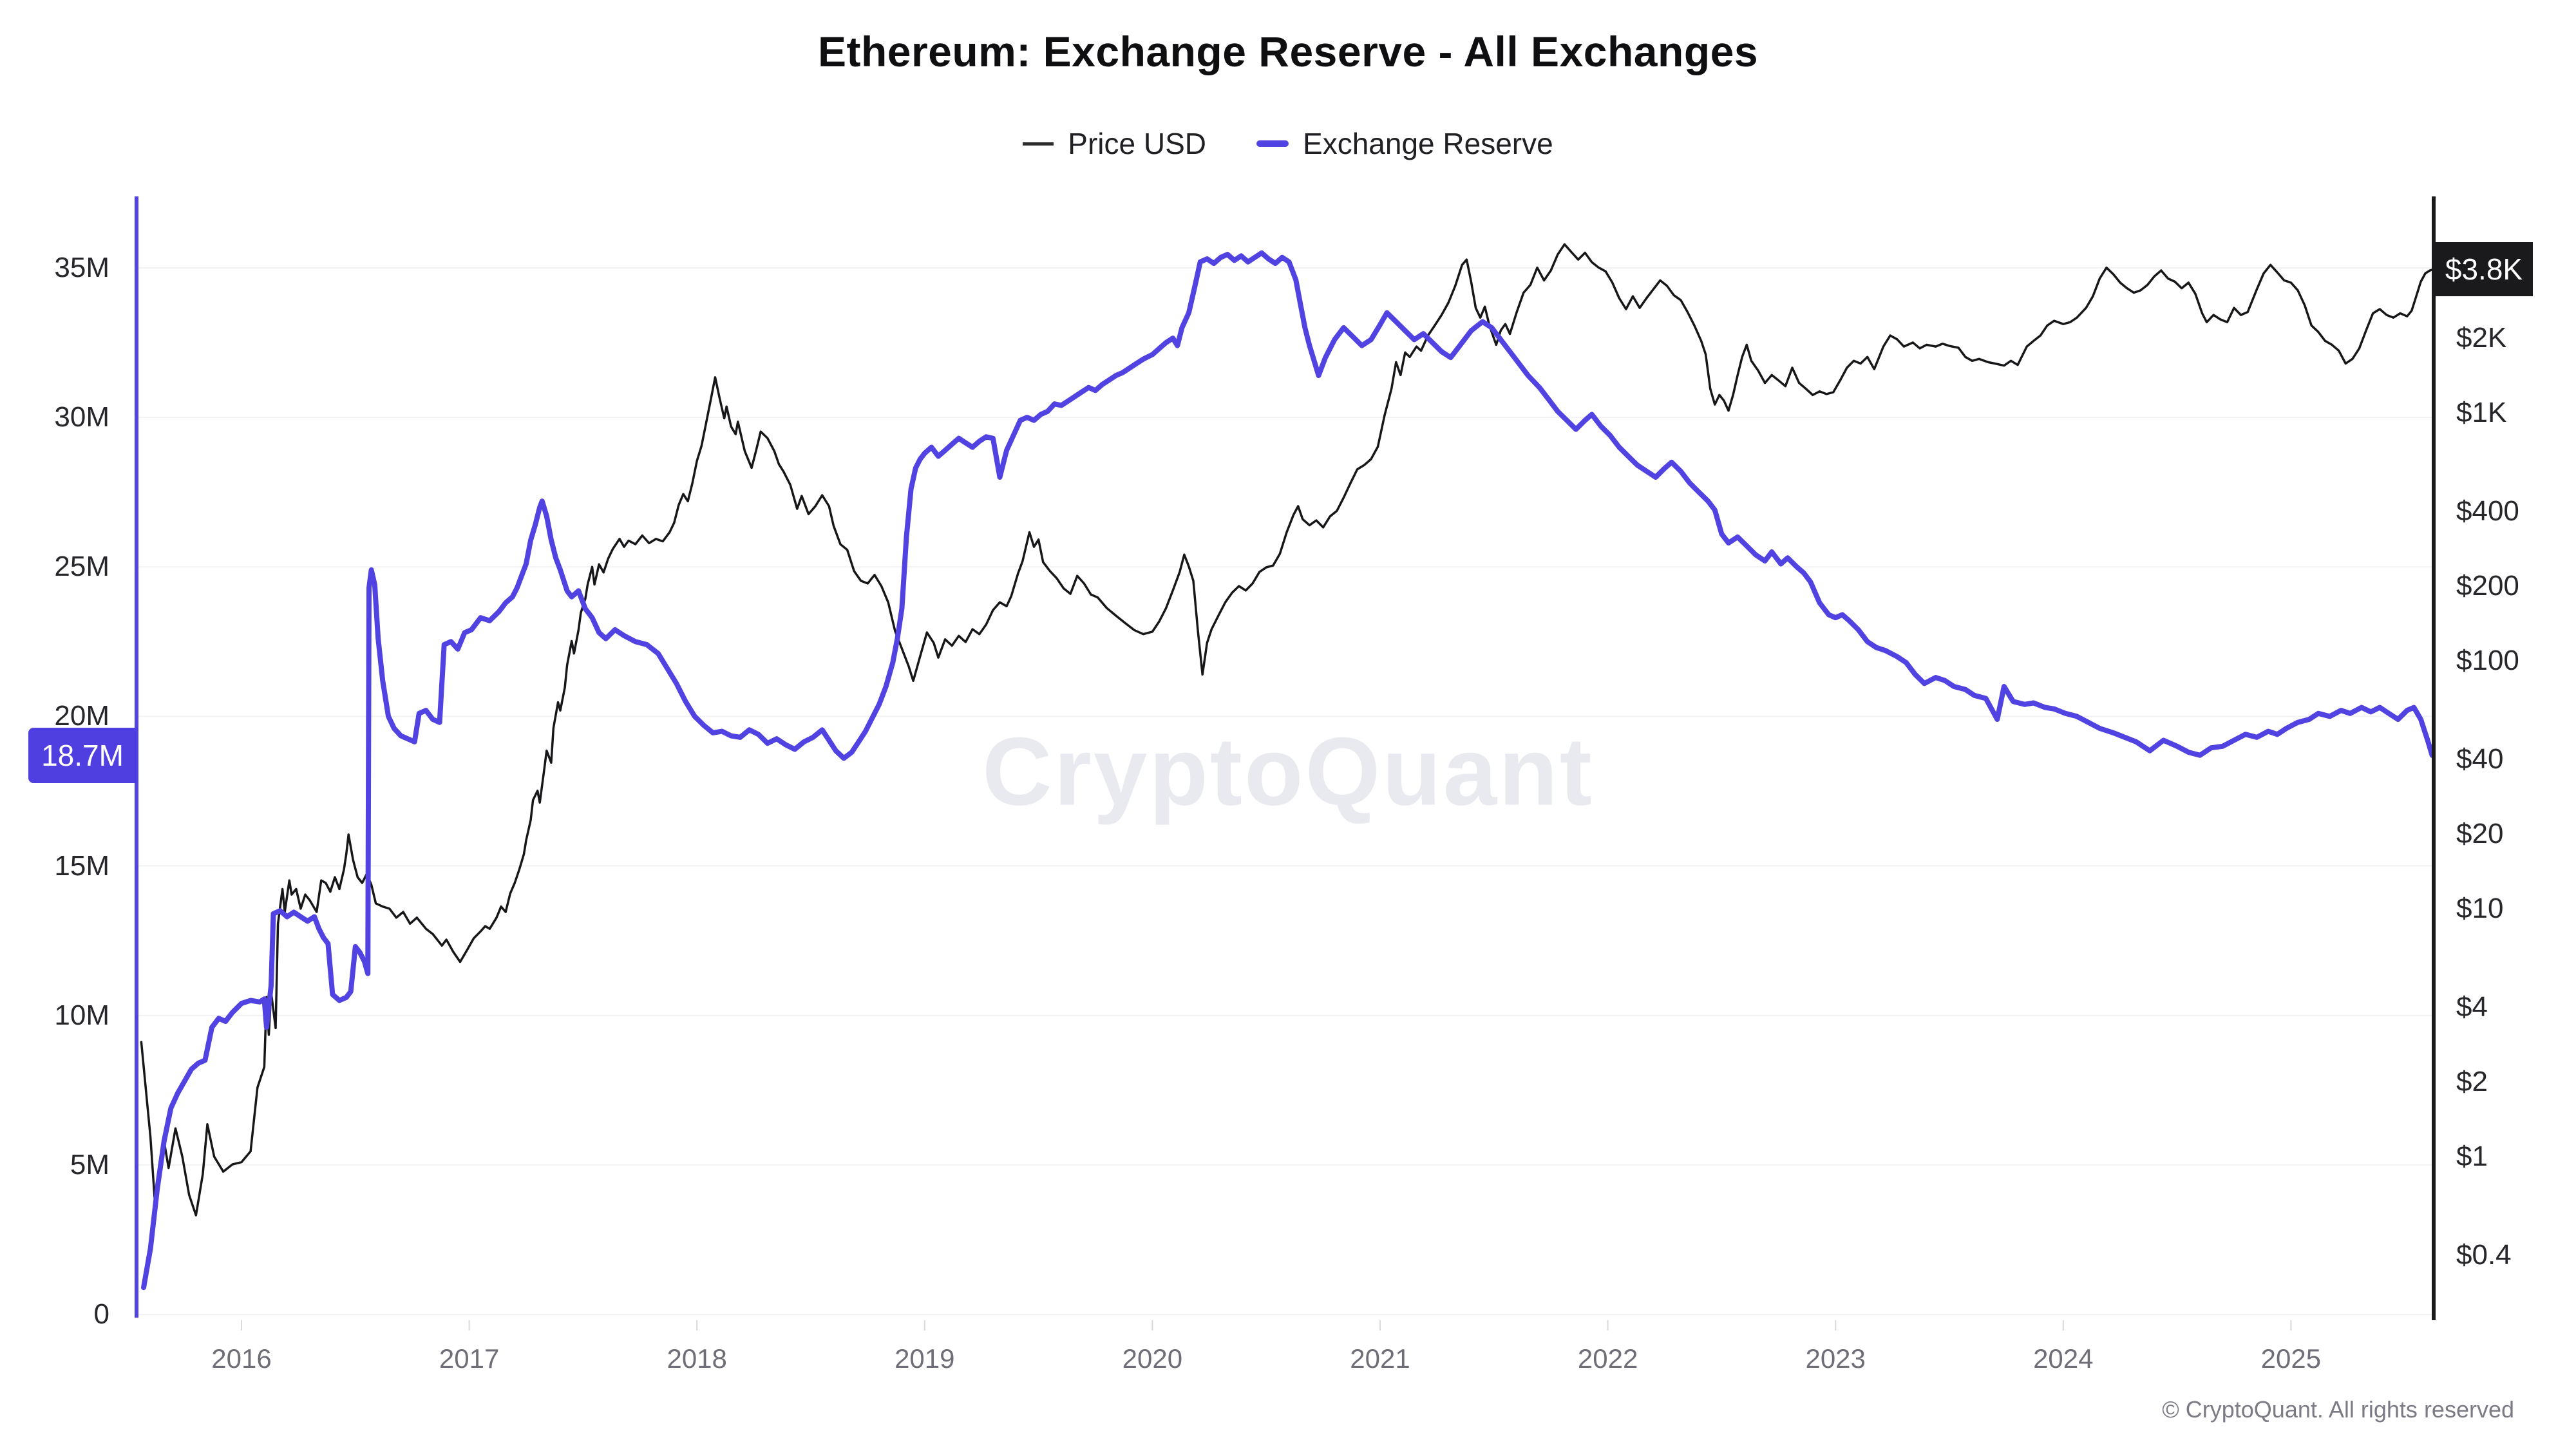 This screenshot has width=2576, height=1449. What do you see at coordinates (2487, 586) in the screenshot?
I see `y-right-tick-label: $200` at bounding box center [2487, 586].